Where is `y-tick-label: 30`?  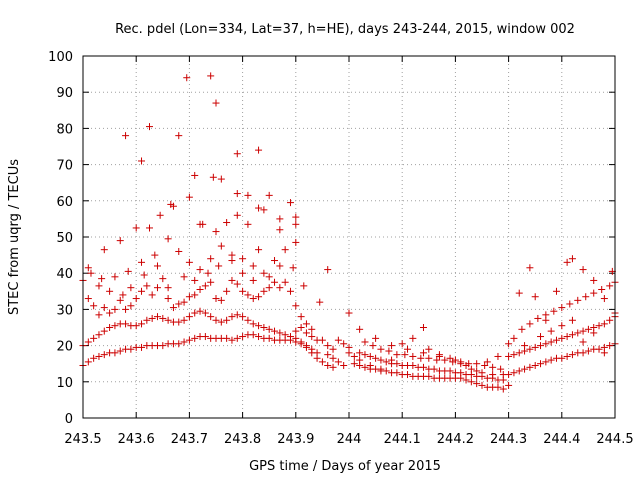
y-tick-label: 30 is located at coordinates (64, 310).